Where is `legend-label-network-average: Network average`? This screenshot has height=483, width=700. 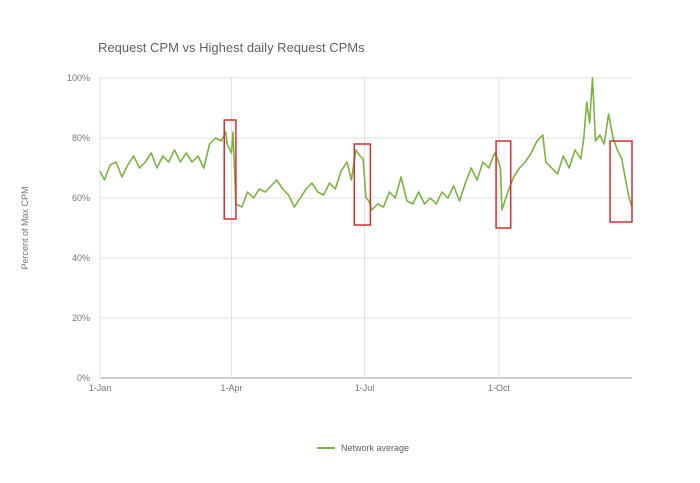 legend-label-network-average: Network average is located at coordinates (375, 448).